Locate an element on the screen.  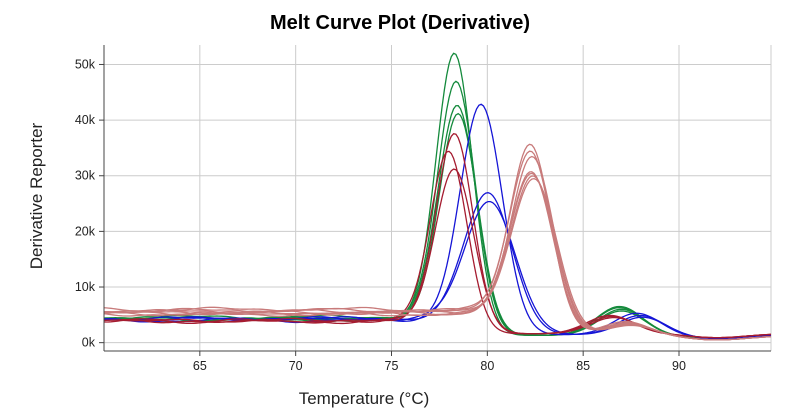
x-tick-label: 90 is located at coordinates (679, 366).